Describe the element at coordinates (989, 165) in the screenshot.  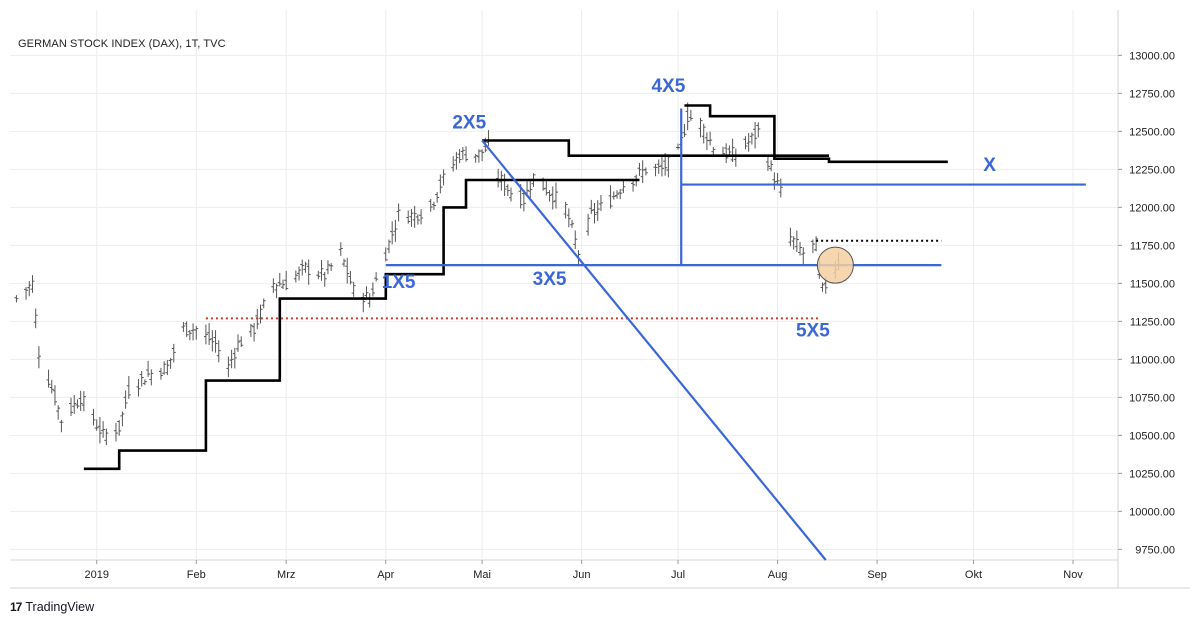
I see `annotation-x: X` at that location.